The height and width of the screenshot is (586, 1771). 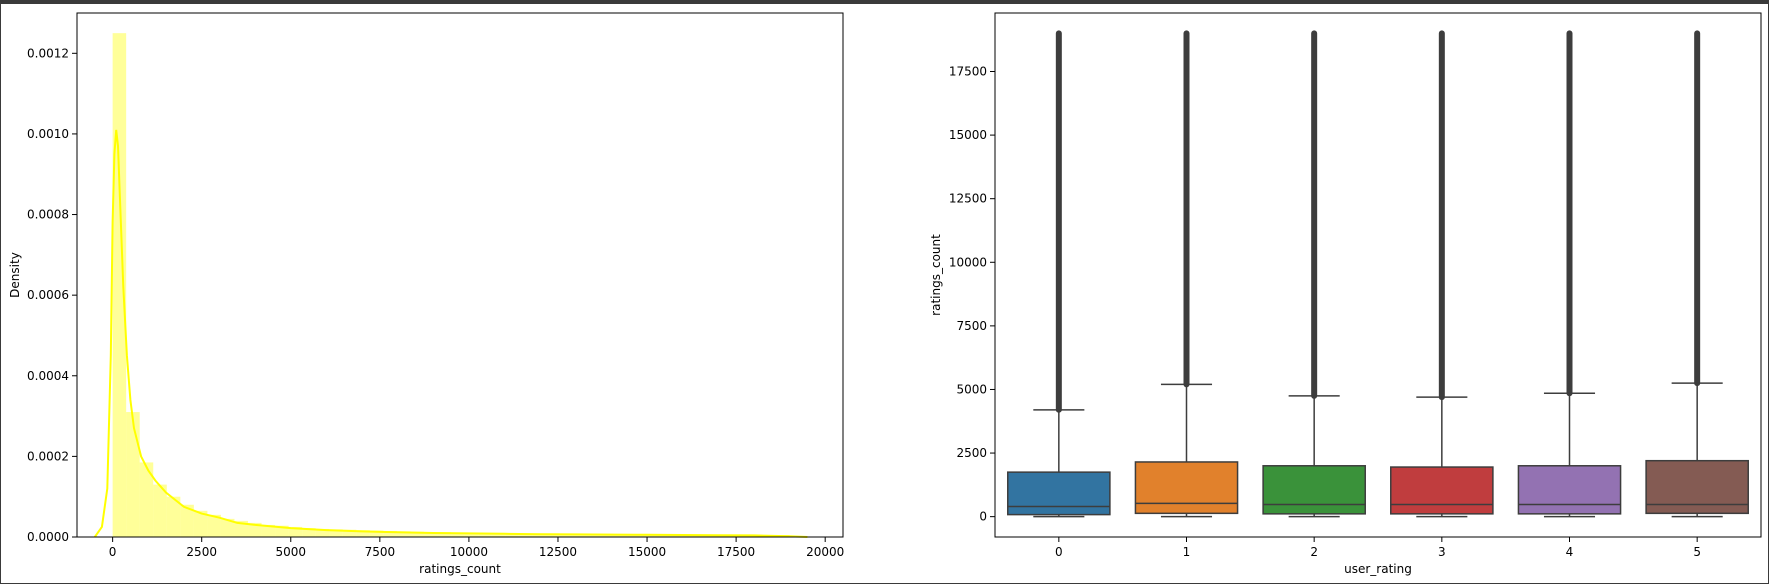 What do you see at coordinates (1697, 552) in the screenshot?
I see `x-tick-label: 5` at bounding box center [1697, 552].